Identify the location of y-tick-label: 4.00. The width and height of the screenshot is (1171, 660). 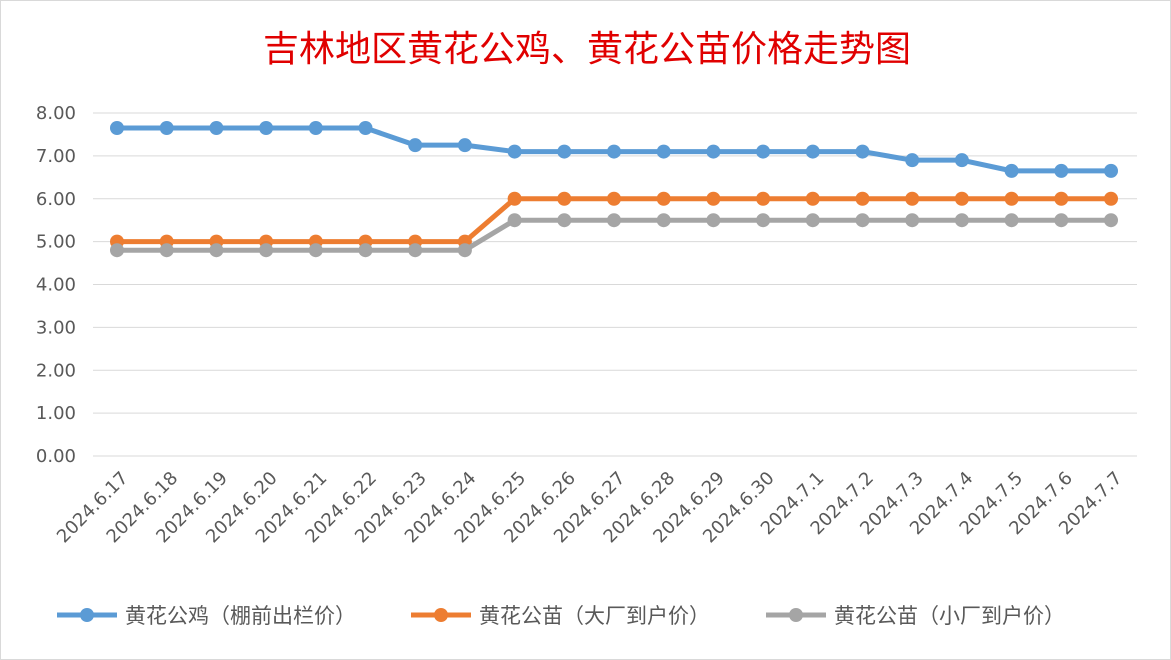
(56, 285).